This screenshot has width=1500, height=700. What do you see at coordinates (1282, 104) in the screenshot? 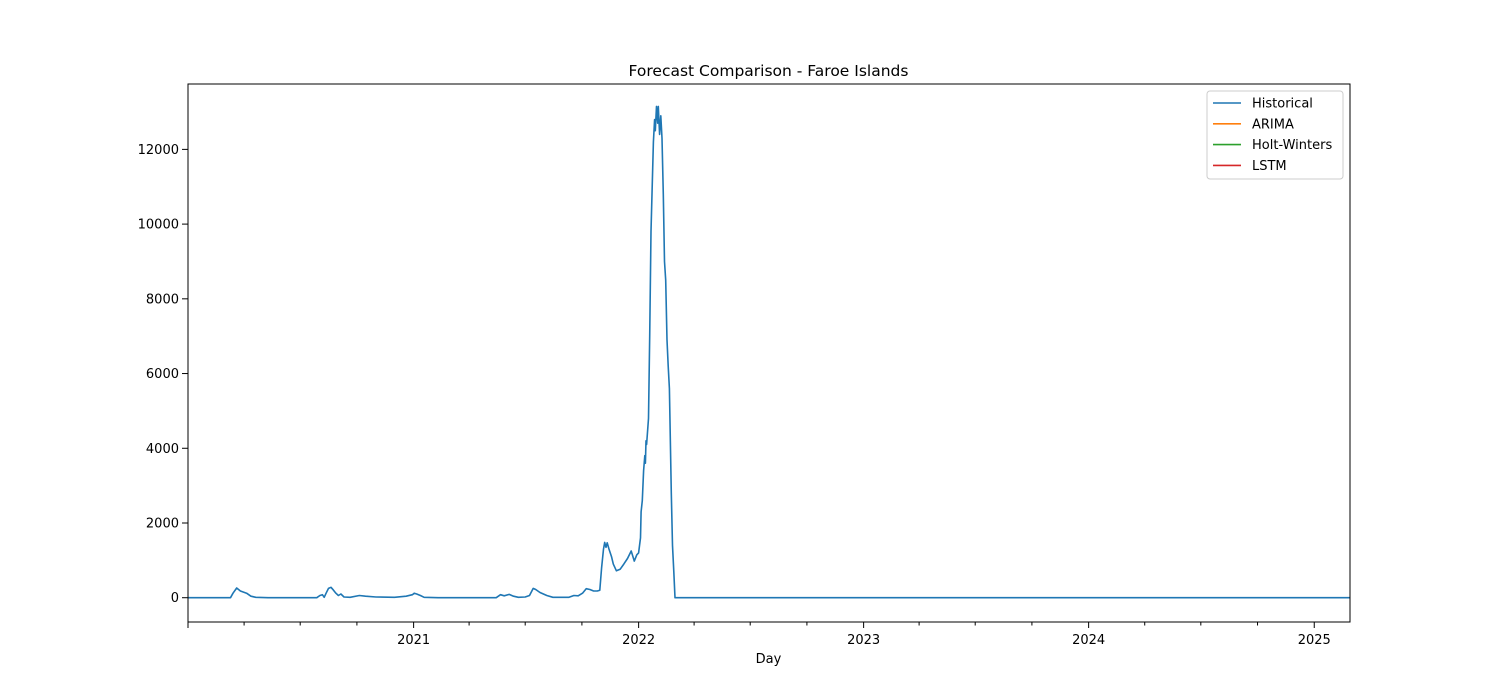
I see `legend-label-0: Historical` at bounding box center [1282, 104].